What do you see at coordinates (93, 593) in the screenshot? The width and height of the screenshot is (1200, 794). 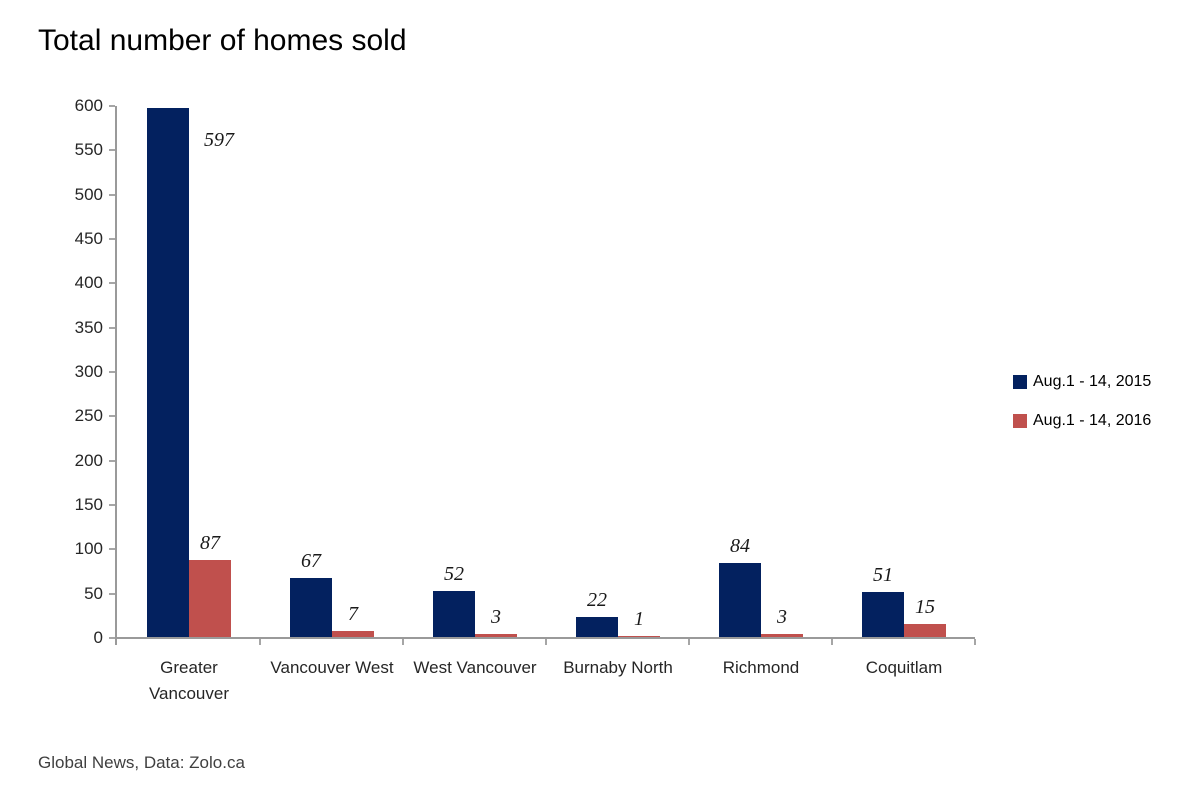 I see `y-axis-tick-label: 50` at bounding box center [93, 593].